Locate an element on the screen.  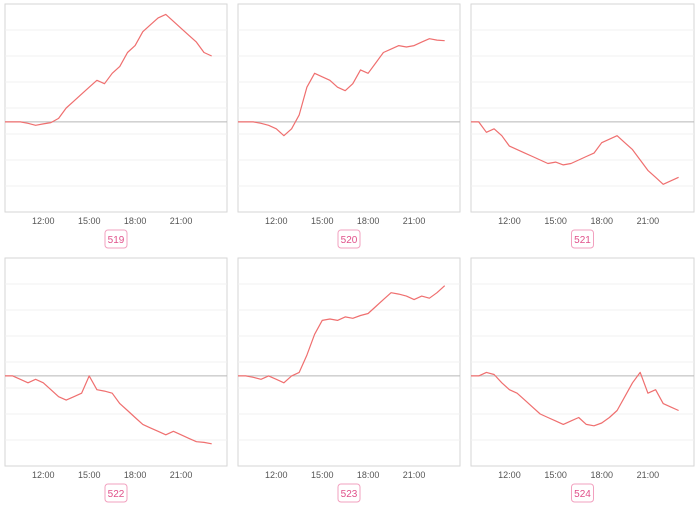
panel-id-label: 523 is located at coordinates (349, 494).